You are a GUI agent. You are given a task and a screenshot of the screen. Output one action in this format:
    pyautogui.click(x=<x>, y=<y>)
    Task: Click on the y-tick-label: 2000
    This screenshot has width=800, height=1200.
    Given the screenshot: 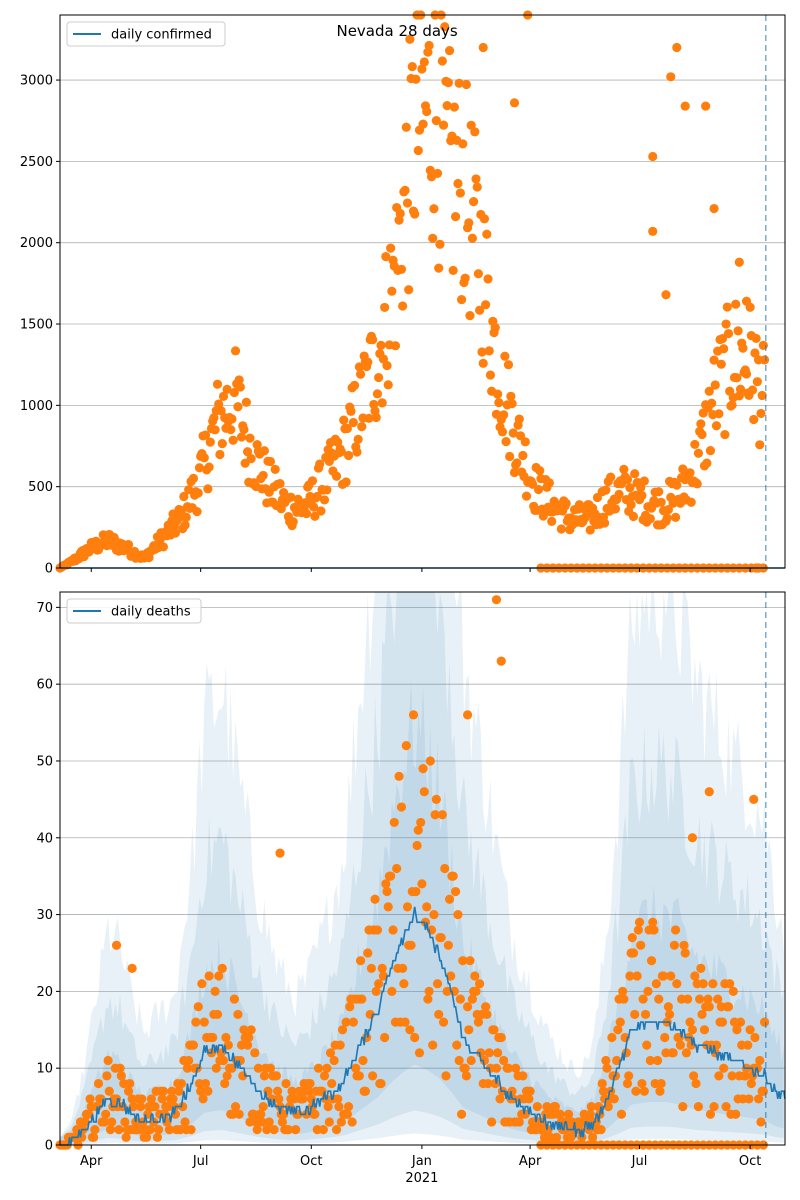 What is the action you would take?
    pyautogui.click(x=36, y=243)
    